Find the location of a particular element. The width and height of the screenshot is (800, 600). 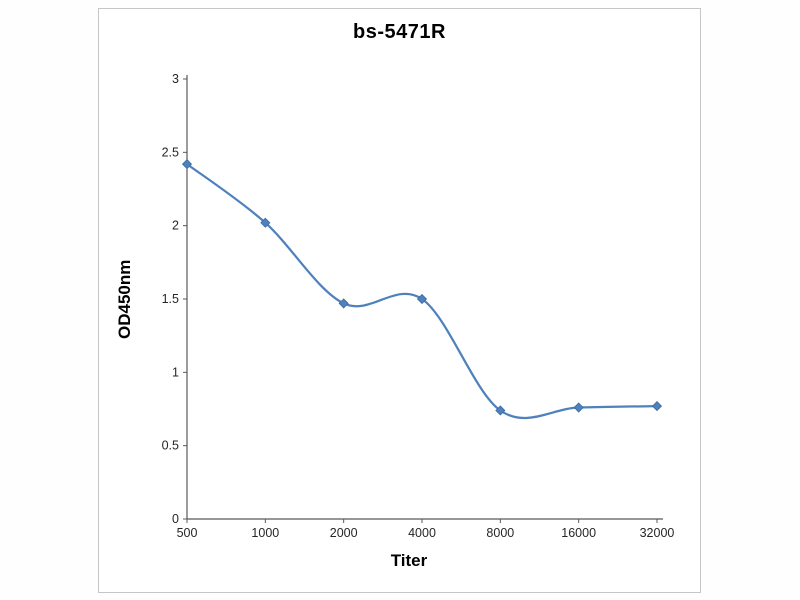

y-tick-label: 1 is located at coordinates (175, 372).